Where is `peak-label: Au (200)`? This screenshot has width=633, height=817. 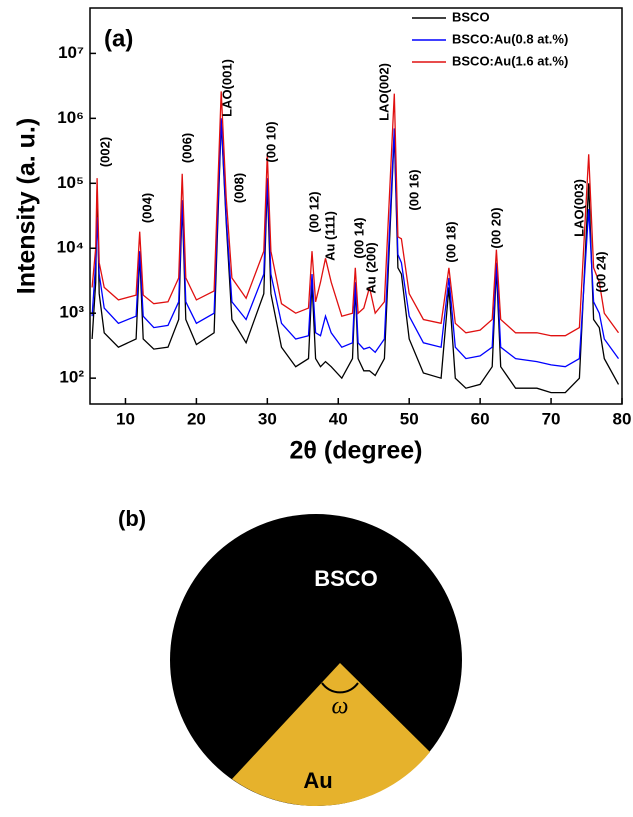 peak-label: Au (200) is located at coordinates (370, 267).